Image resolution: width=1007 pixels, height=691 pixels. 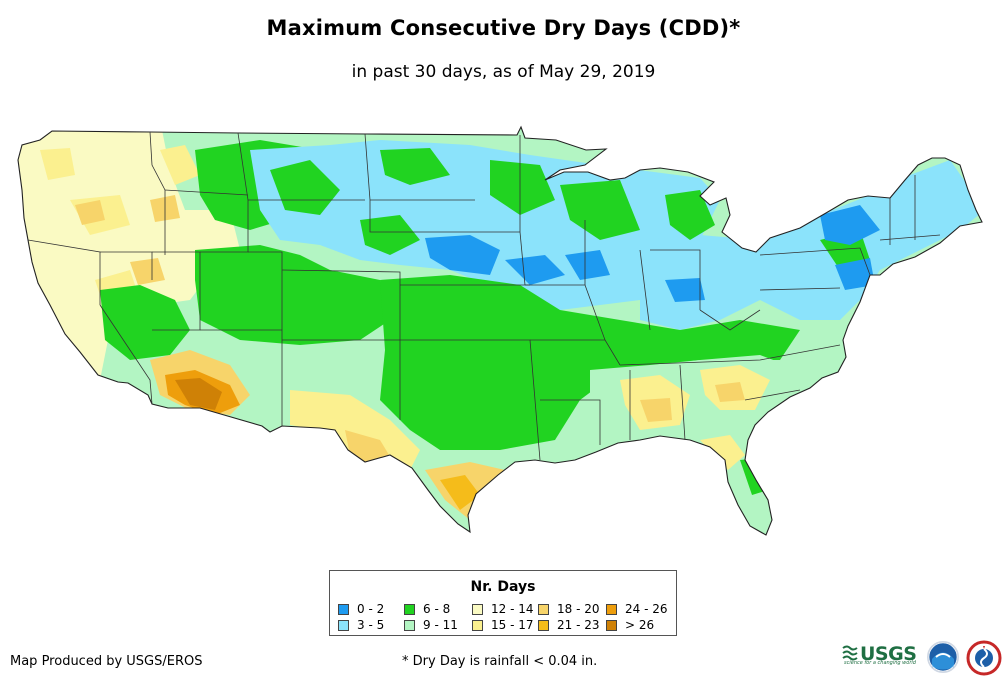 I want to click on usgs-wave-icon, so click(x=850, y=653).